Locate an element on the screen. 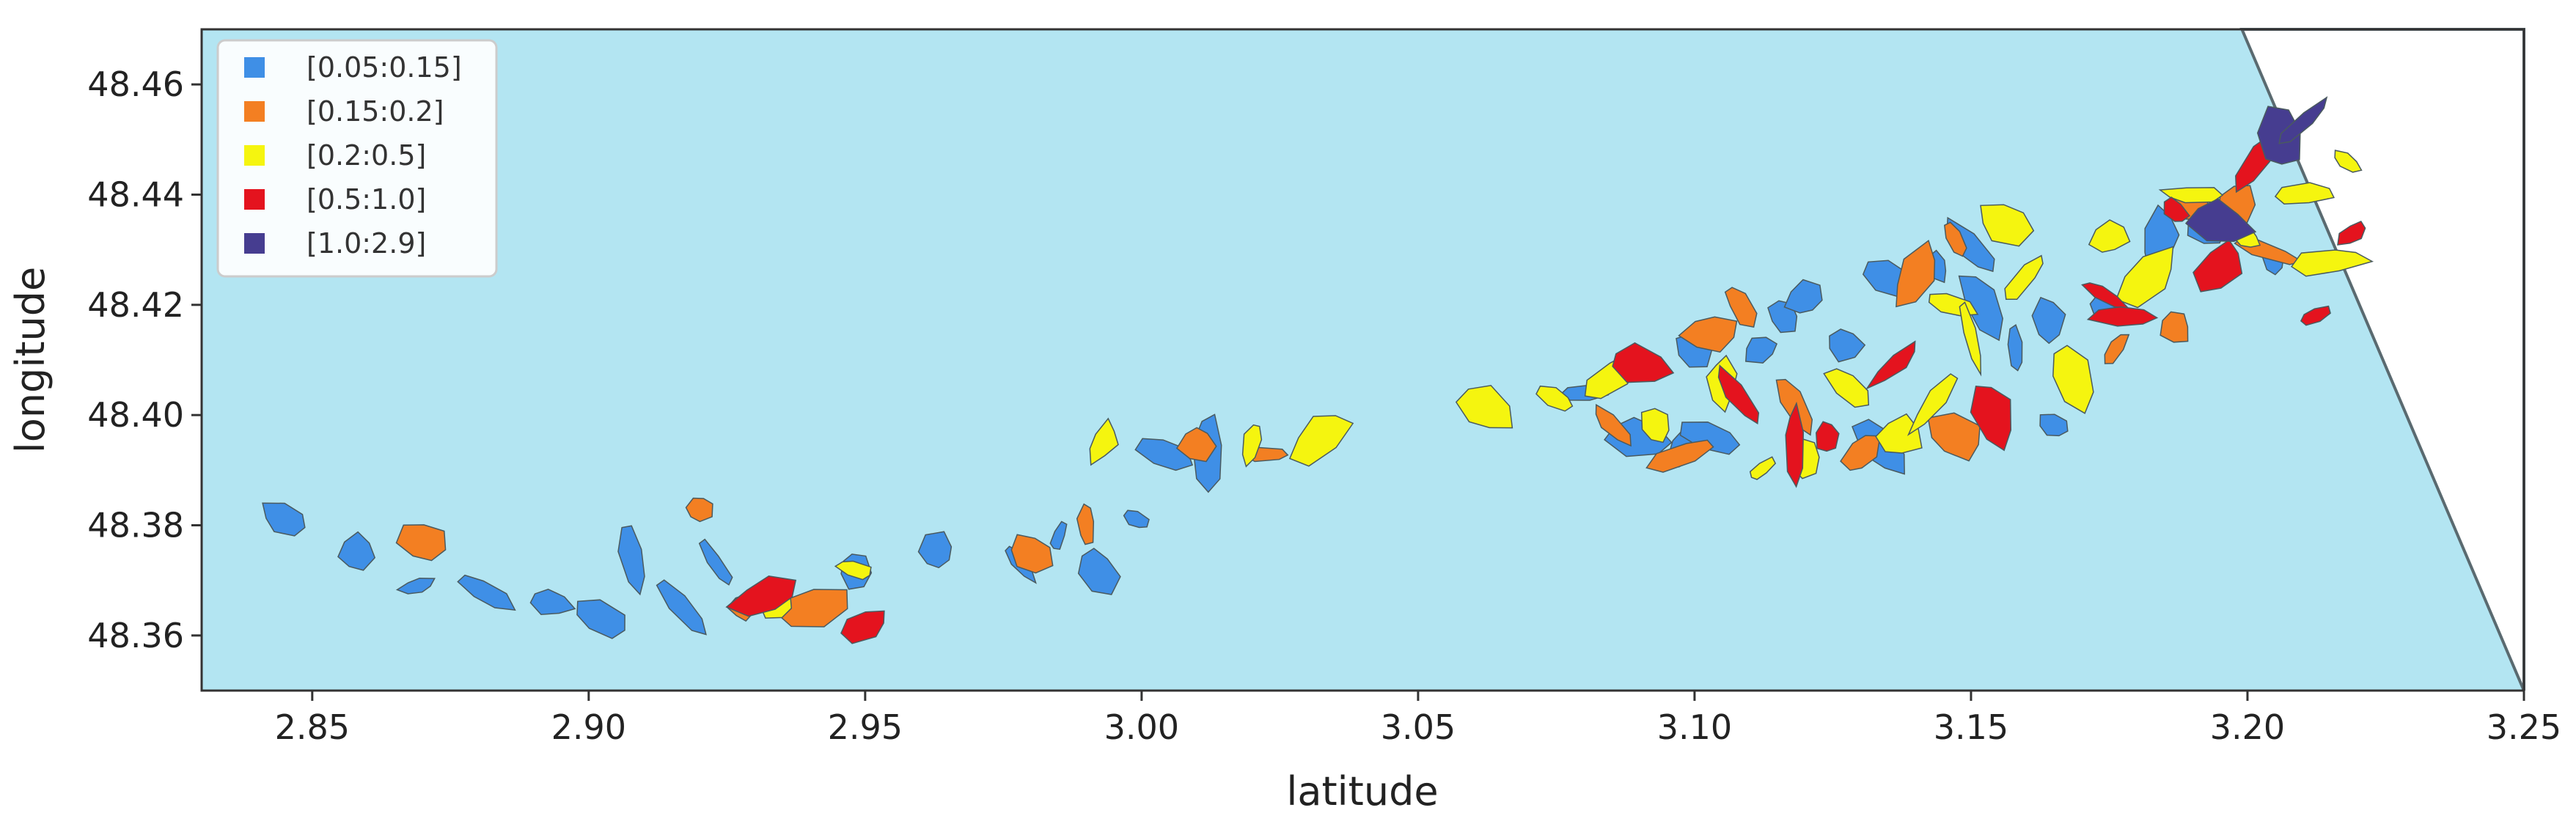 This screenshot has height=824, width=2576. y-tick-label: 48.42 is located at coordinates (135, 305).